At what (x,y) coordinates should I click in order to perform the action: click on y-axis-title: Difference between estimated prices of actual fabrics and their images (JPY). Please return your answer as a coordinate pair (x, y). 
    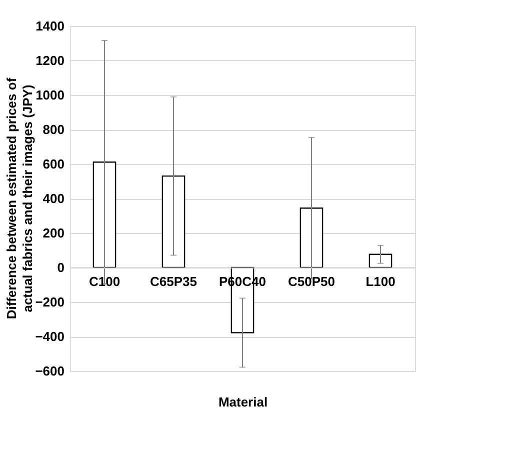
    Looking at the image, I should click on (19, 198).